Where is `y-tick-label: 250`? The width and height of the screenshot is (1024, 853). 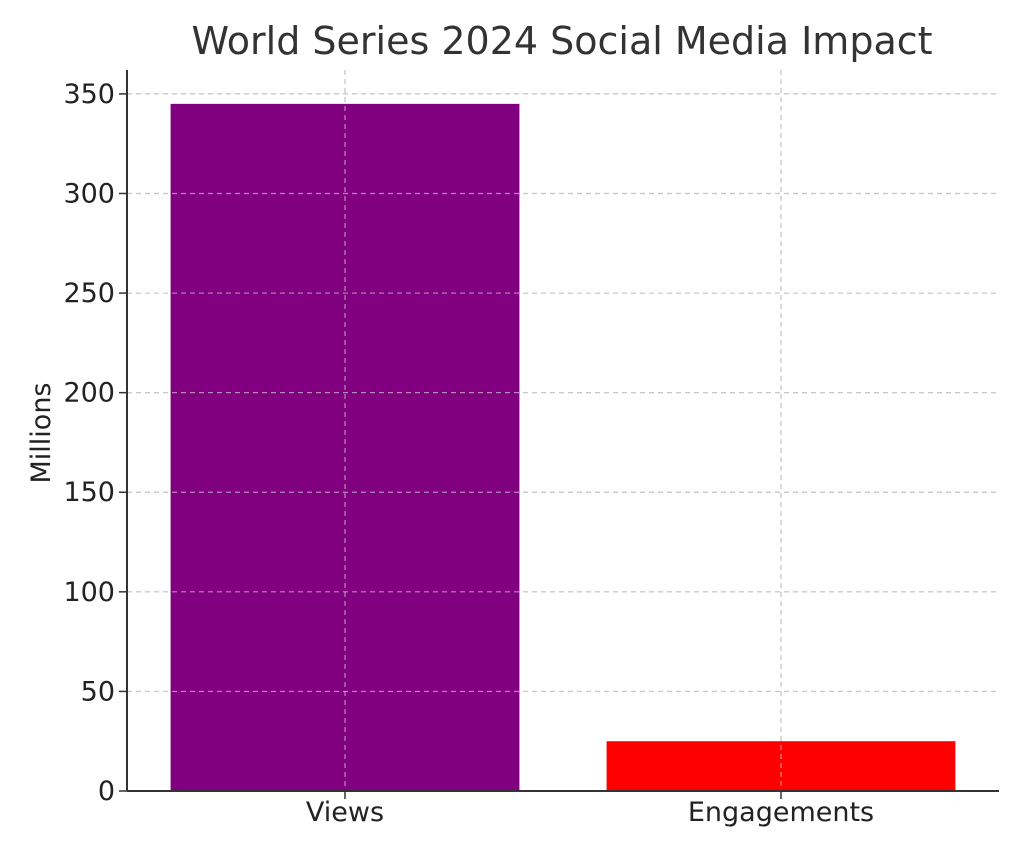 y-tick-label: 250 is located at coordinates (89, 293).